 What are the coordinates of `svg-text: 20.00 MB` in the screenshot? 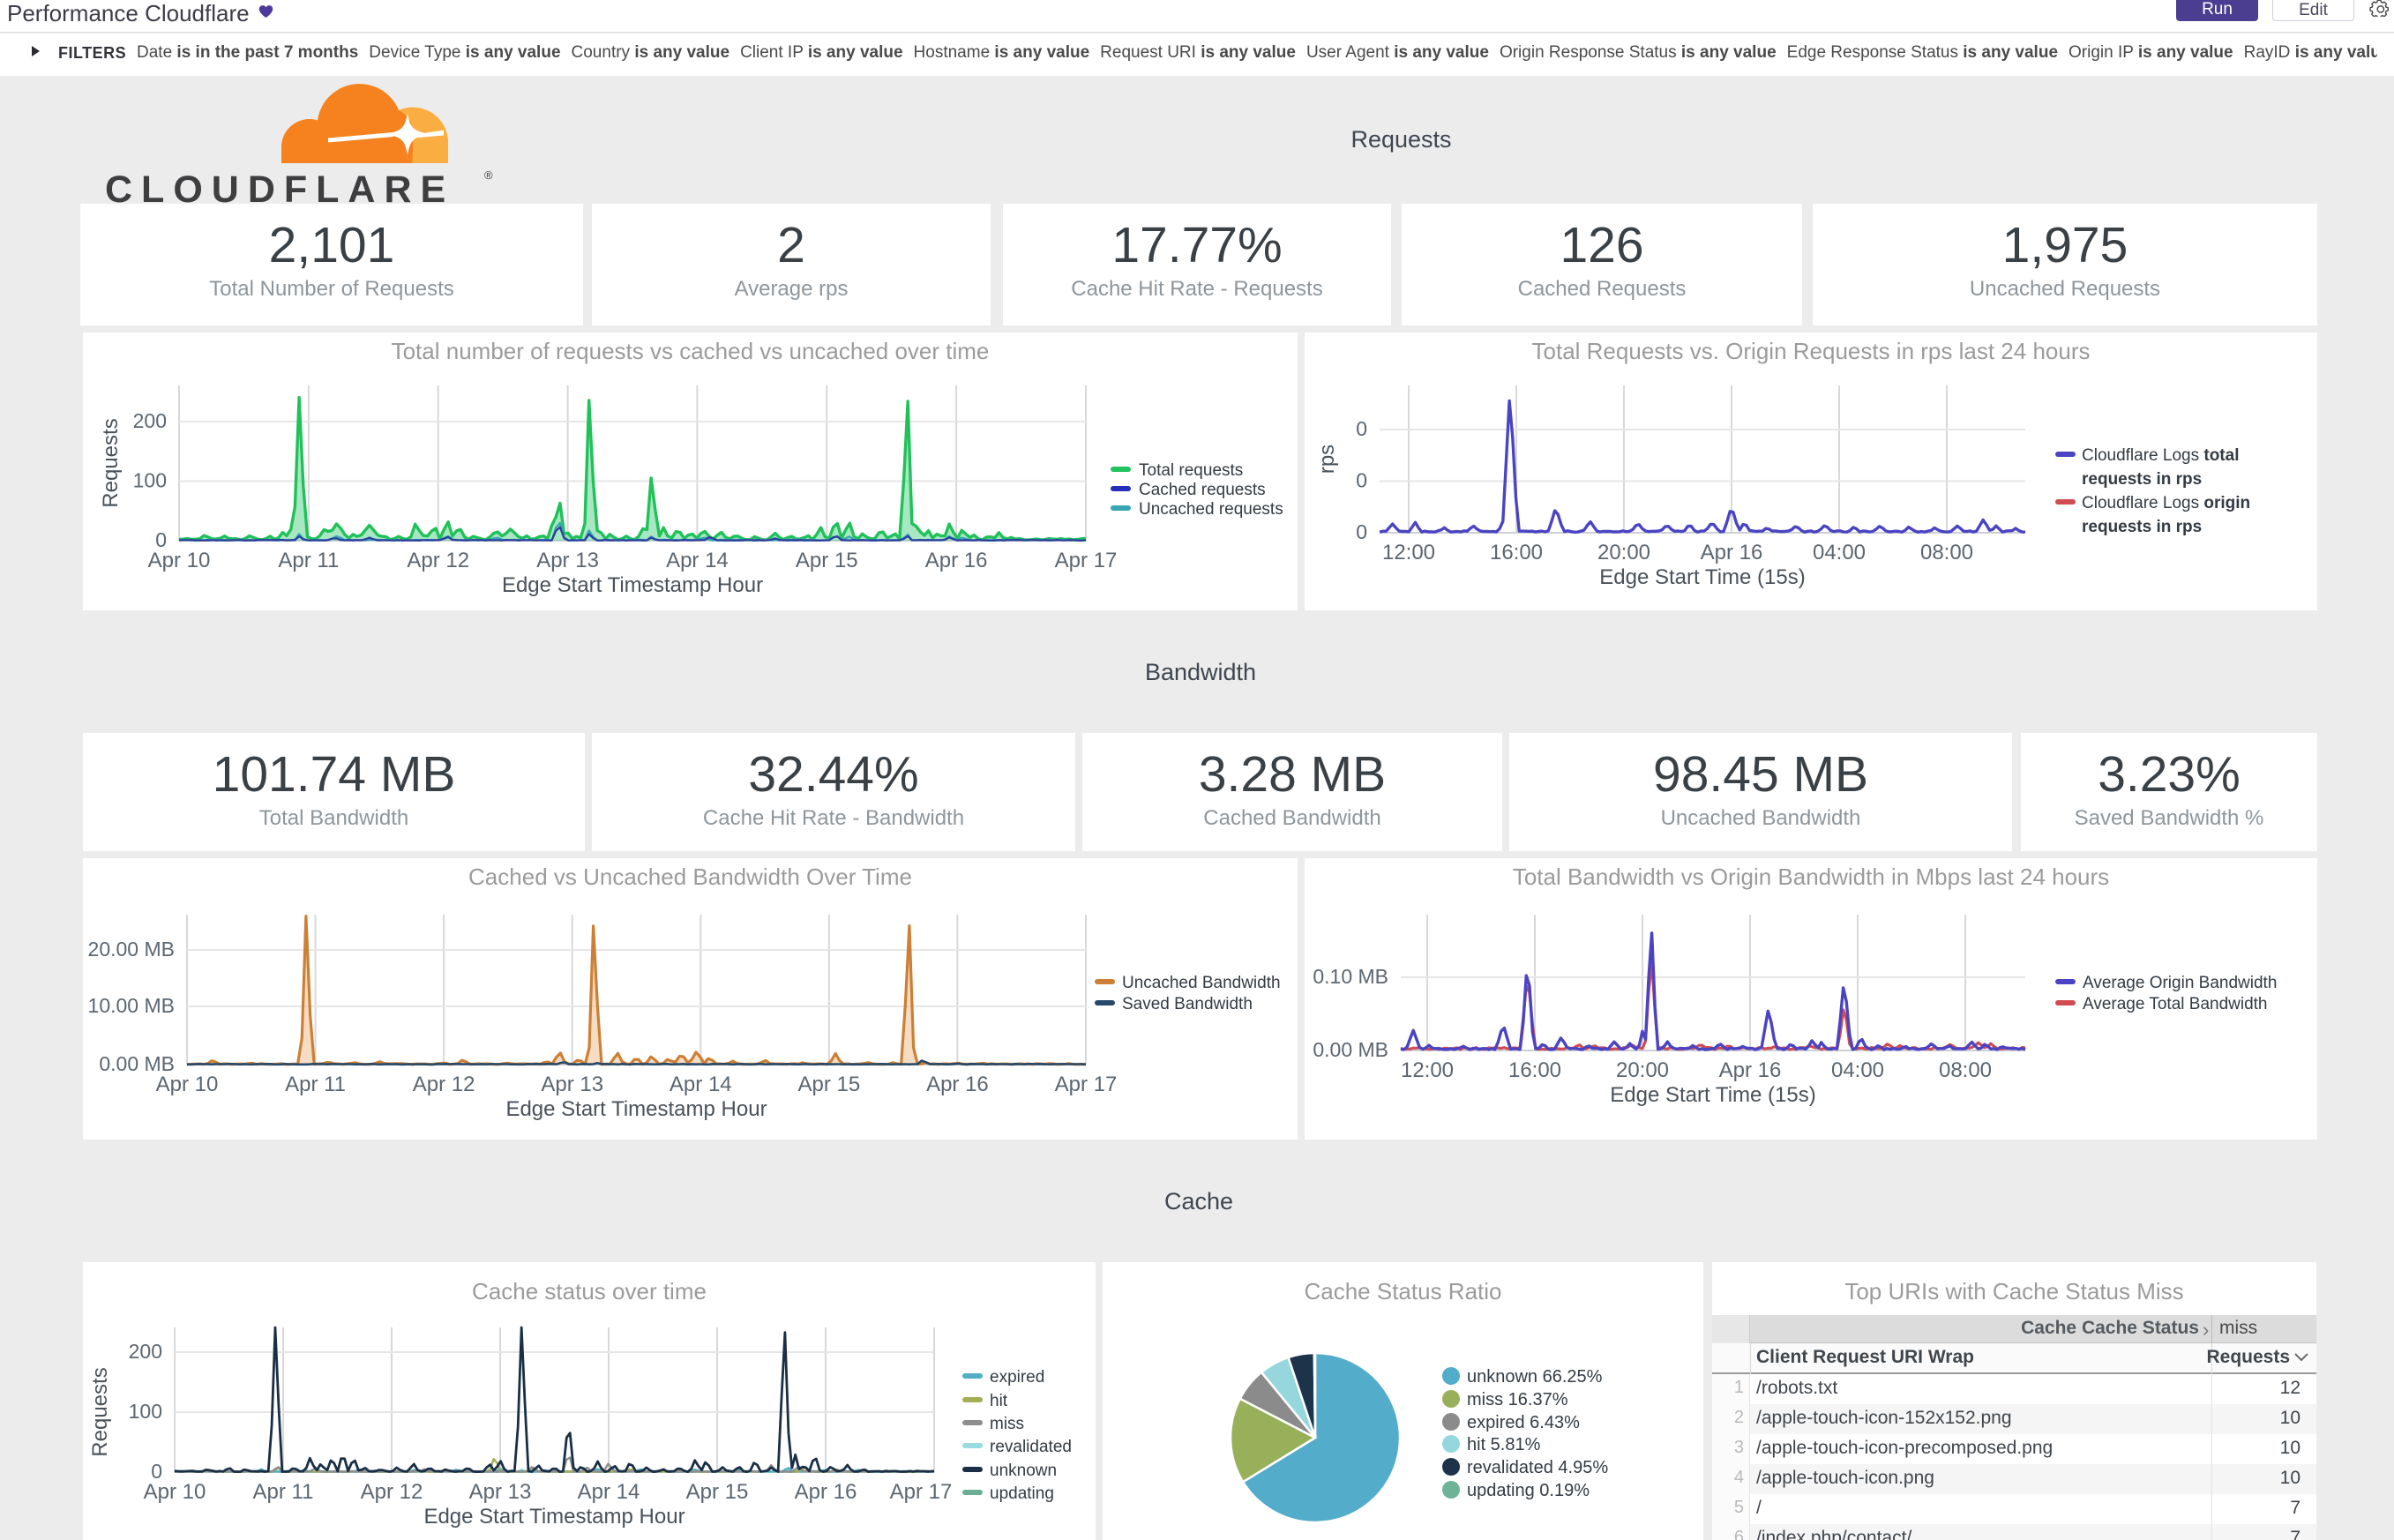 It's located at (132, 949).